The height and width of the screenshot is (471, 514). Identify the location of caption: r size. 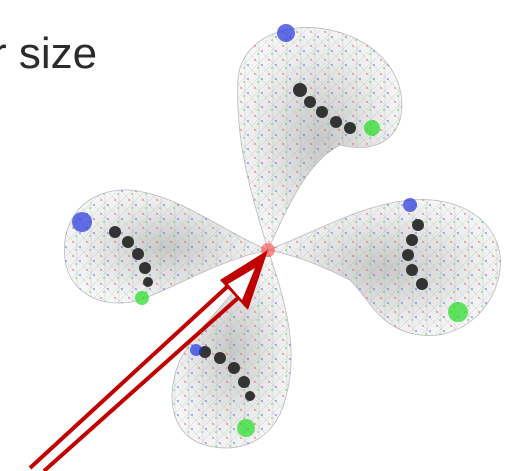
(48, 53).